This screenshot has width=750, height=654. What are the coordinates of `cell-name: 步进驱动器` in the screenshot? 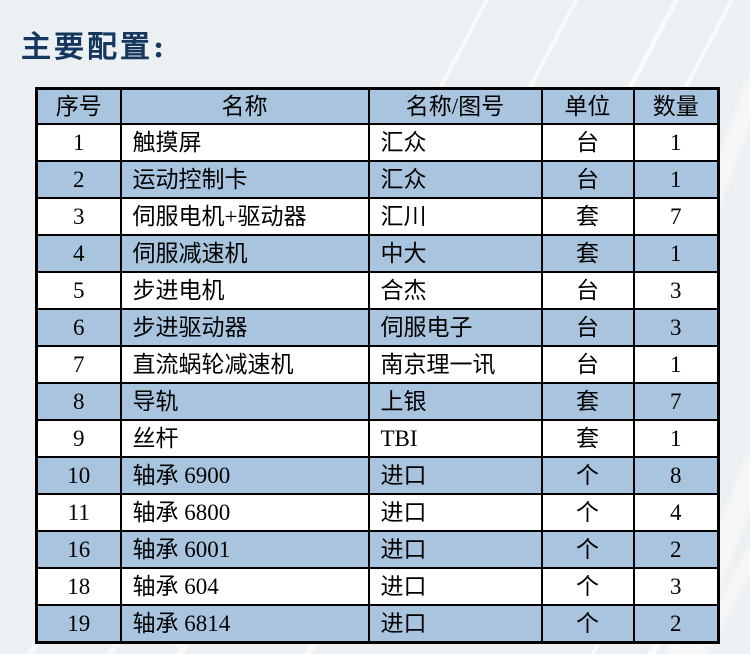 It's located at (244, 327).